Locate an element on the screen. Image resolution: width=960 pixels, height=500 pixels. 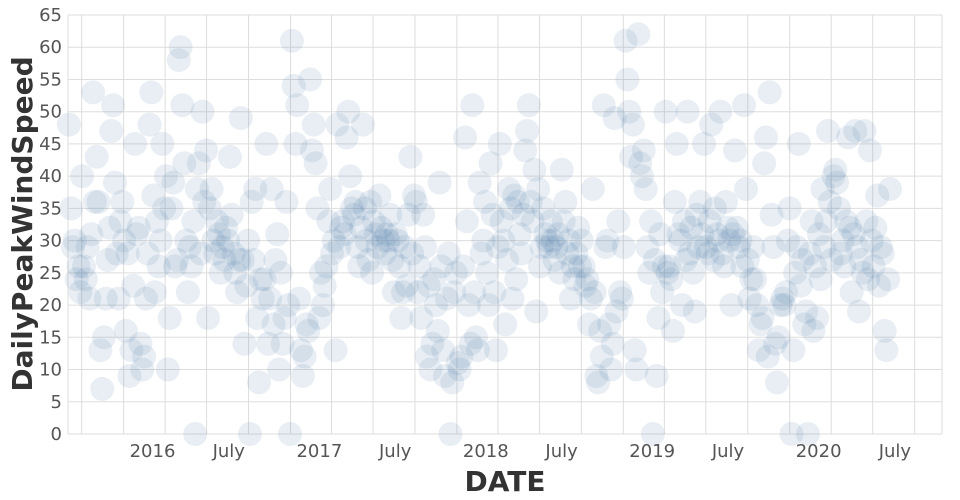
y-tick-label: 20 is located at coordinates (50, 305).